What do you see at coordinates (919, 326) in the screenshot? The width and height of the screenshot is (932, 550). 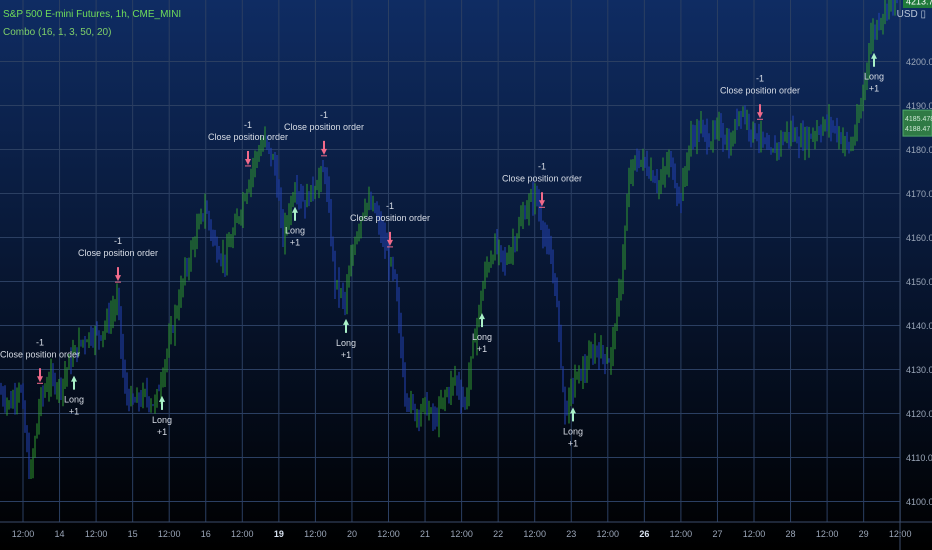 I see `y-tick-label: 4140.00` at bounding box center [919, 326].